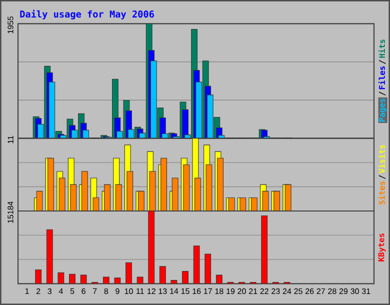 The image size is (390, 305). I want to click on x-tick-label: 7, so click(95, 291).